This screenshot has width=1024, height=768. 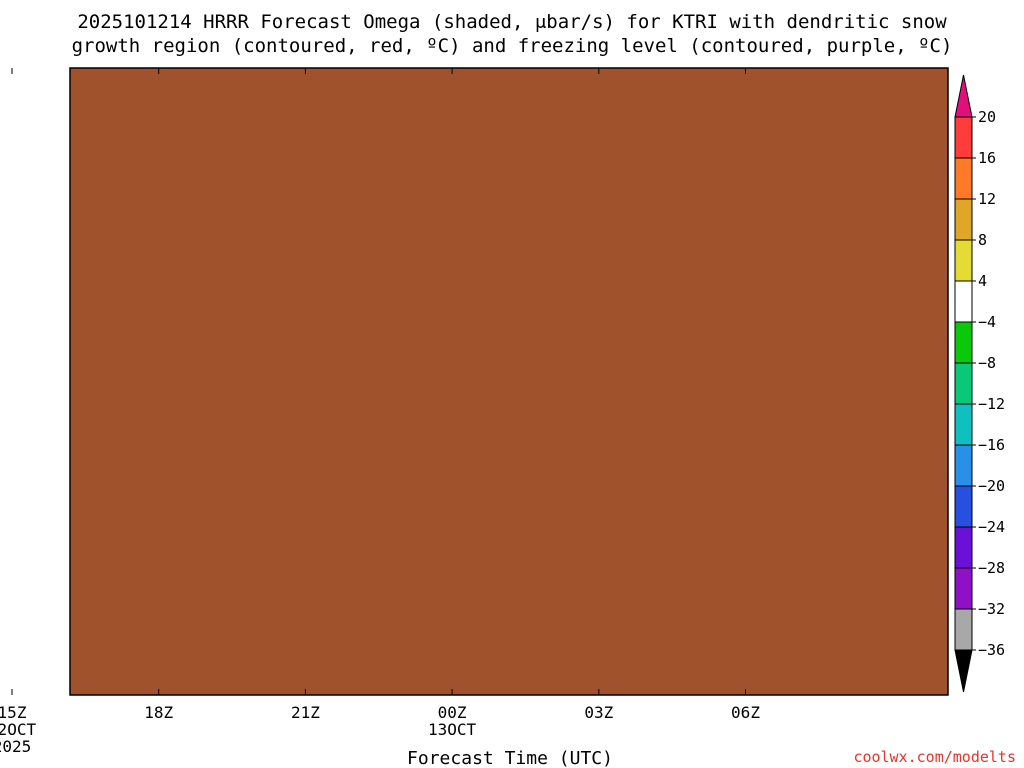 What do you see at coordinates (987, 117) in the screenshot?
I see `colorbar-label: 20` at bounding box center [987, 117].